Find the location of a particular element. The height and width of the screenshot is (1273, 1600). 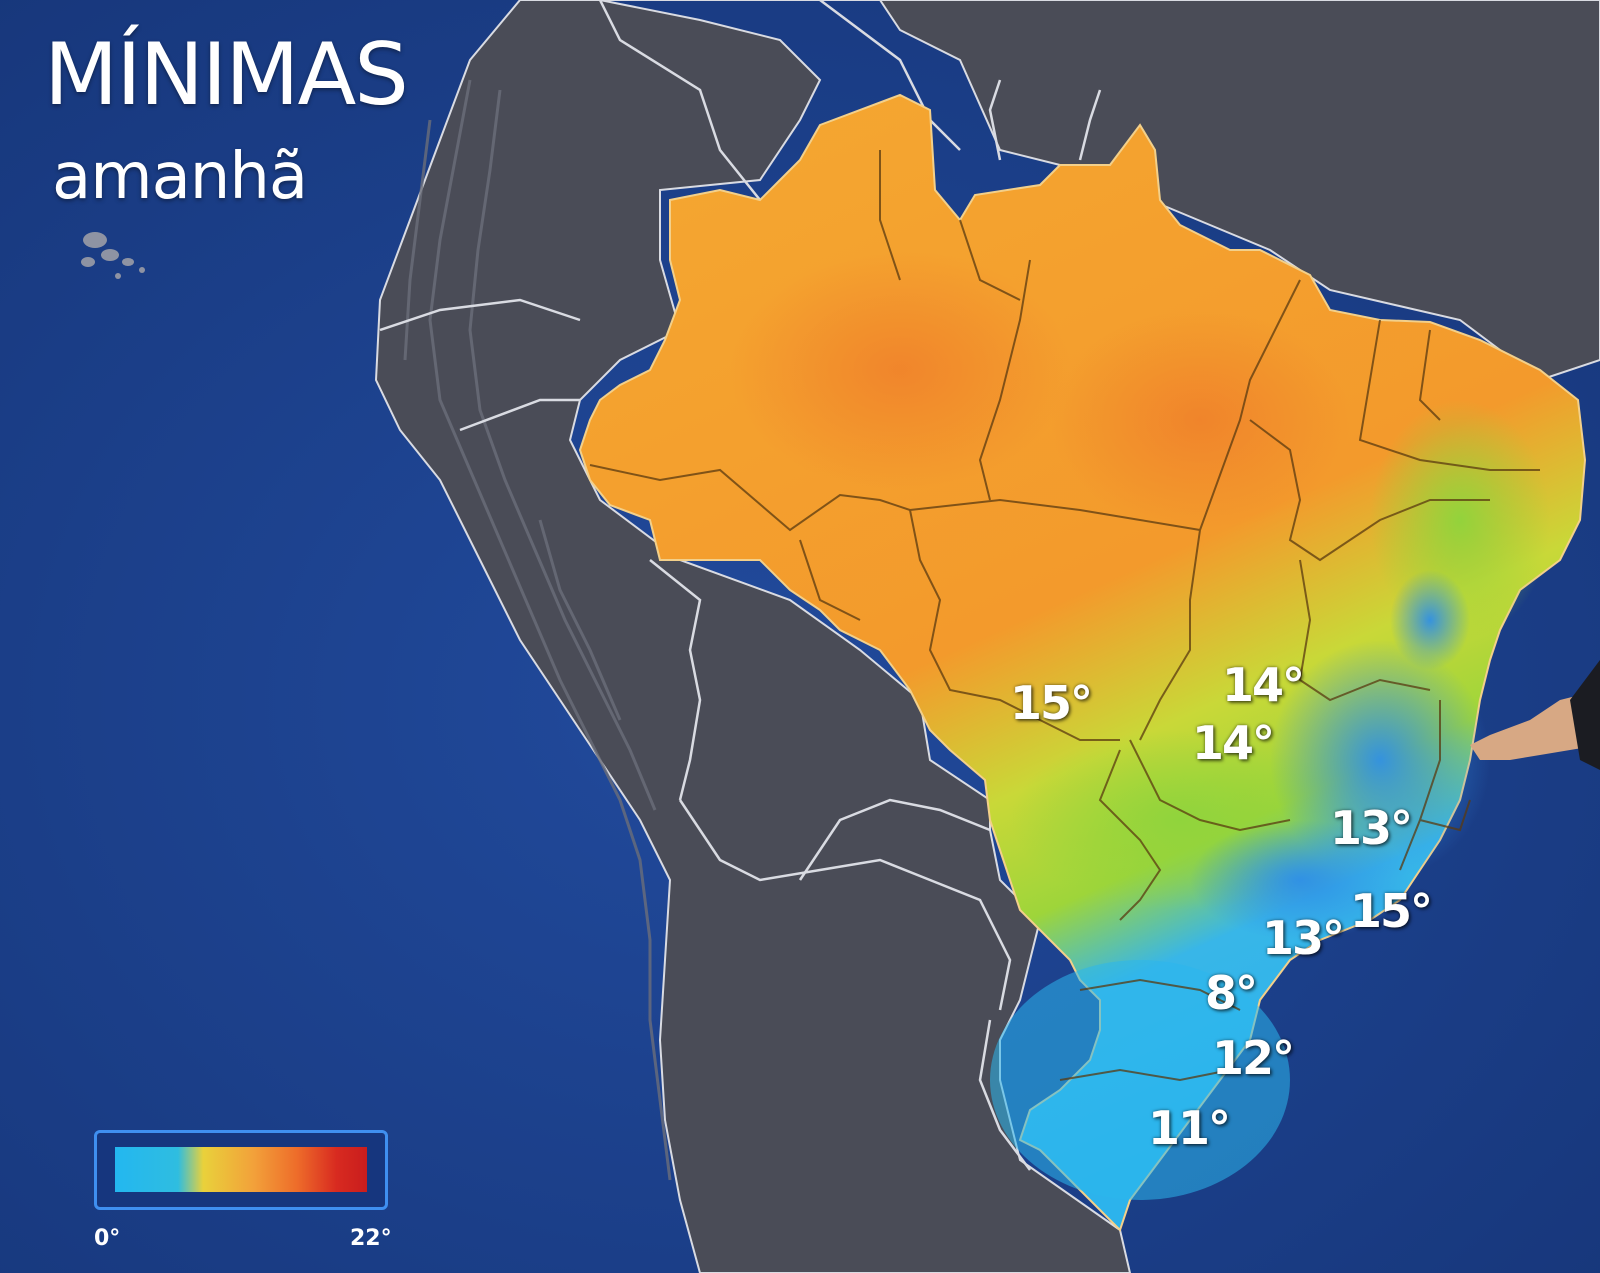

map-subtitle: amanhã is located at coordinates (180, 177).